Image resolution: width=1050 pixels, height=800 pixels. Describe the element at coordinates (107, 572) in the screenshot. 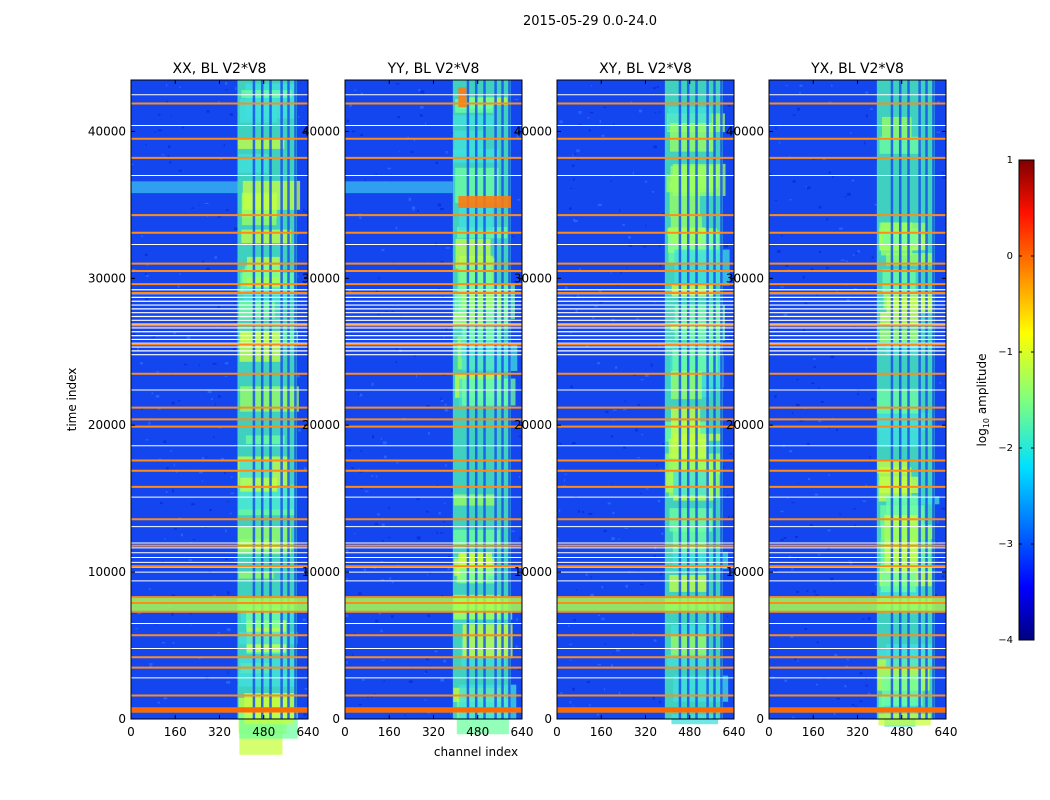

I see `y-tick-label: 10000` at that location.